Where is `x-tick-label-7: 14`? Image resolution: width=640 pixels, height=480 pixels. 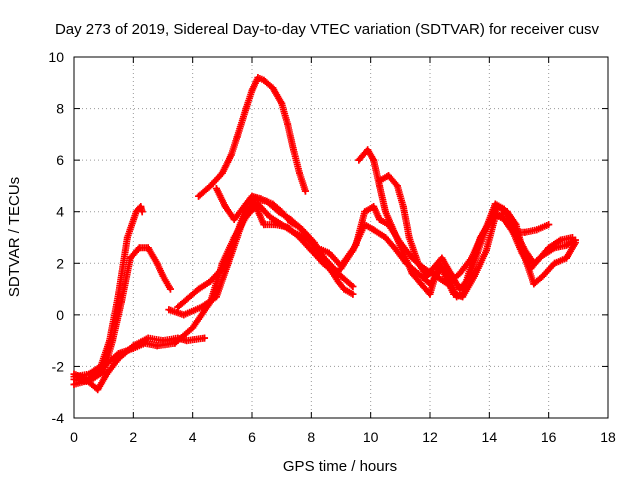 x-tick-label-7: 14 is located at coordinates (490, 437).